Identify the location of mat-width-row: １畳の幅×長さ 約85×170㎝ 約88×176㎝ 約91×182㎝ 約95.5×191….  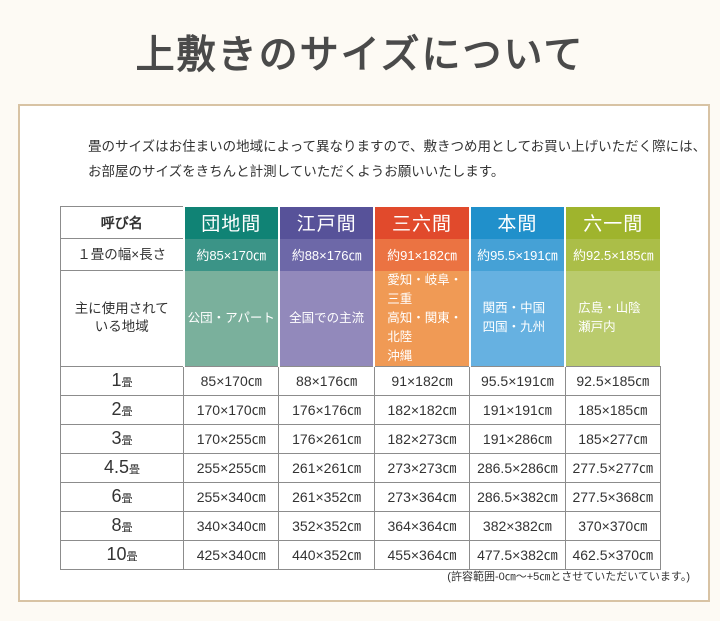
(360, 254).